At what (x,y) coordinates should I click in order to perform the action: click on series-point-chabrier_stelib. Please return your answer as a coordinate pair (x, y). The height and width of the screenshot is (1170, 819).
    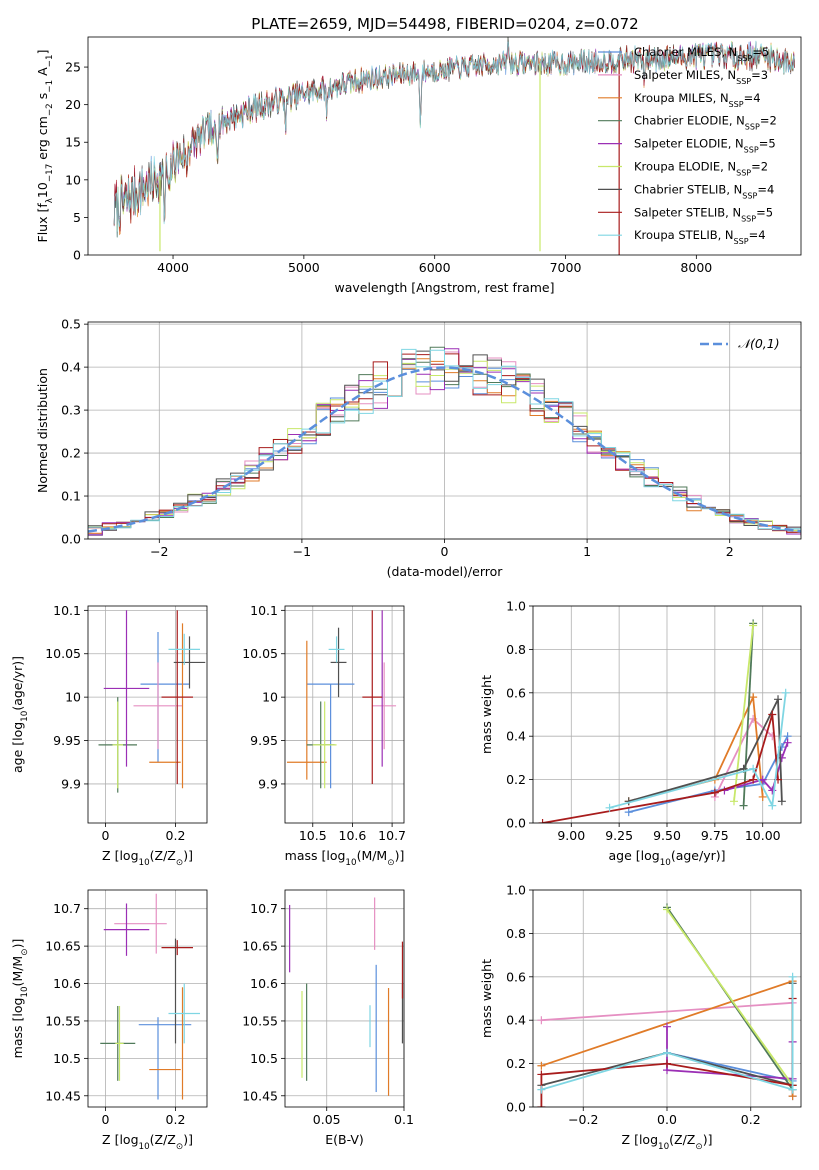
    Looking at the image, I should click on (781, 801).